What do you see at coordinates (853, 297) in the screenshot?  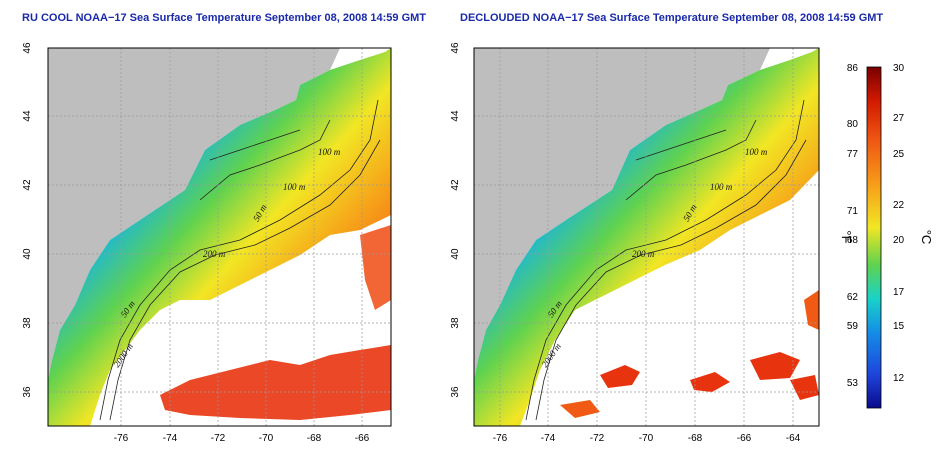 I see `fahrenheit-tick: 62` at bounding box center [853, 297].